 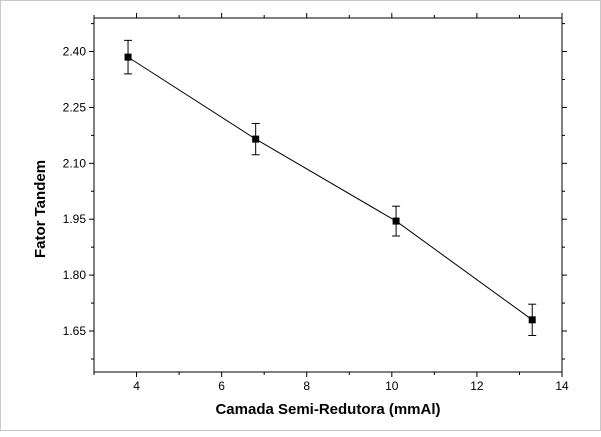 What do you see at coordinates (75, 163) in the screenshot?
I see `y-tick-label: 2.10` at bounding box center [75, 163].